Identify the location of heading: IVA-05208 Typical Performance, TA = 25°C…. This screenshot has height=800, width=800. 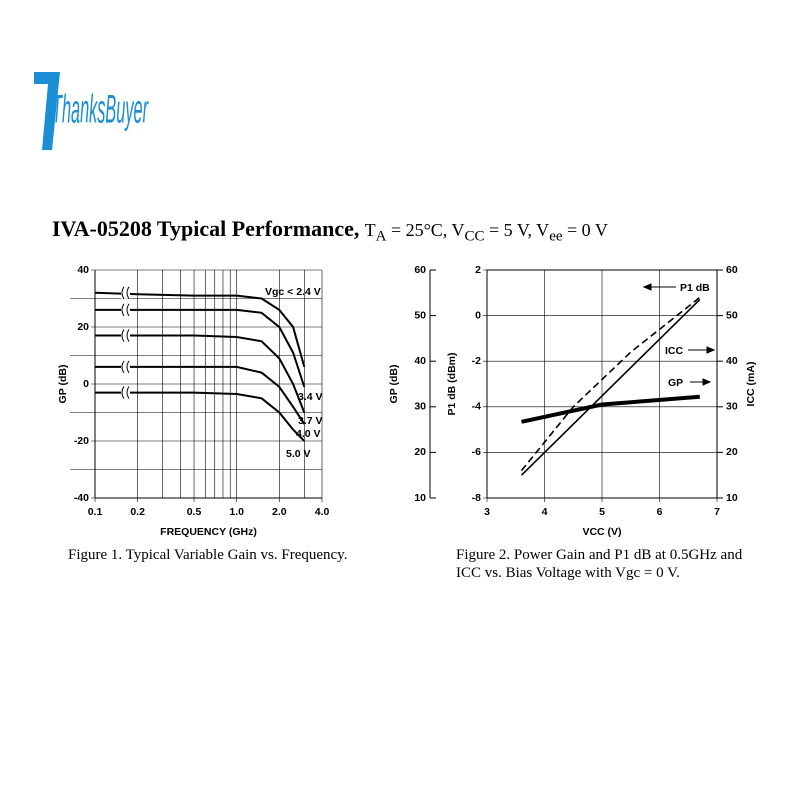
(330, 231).